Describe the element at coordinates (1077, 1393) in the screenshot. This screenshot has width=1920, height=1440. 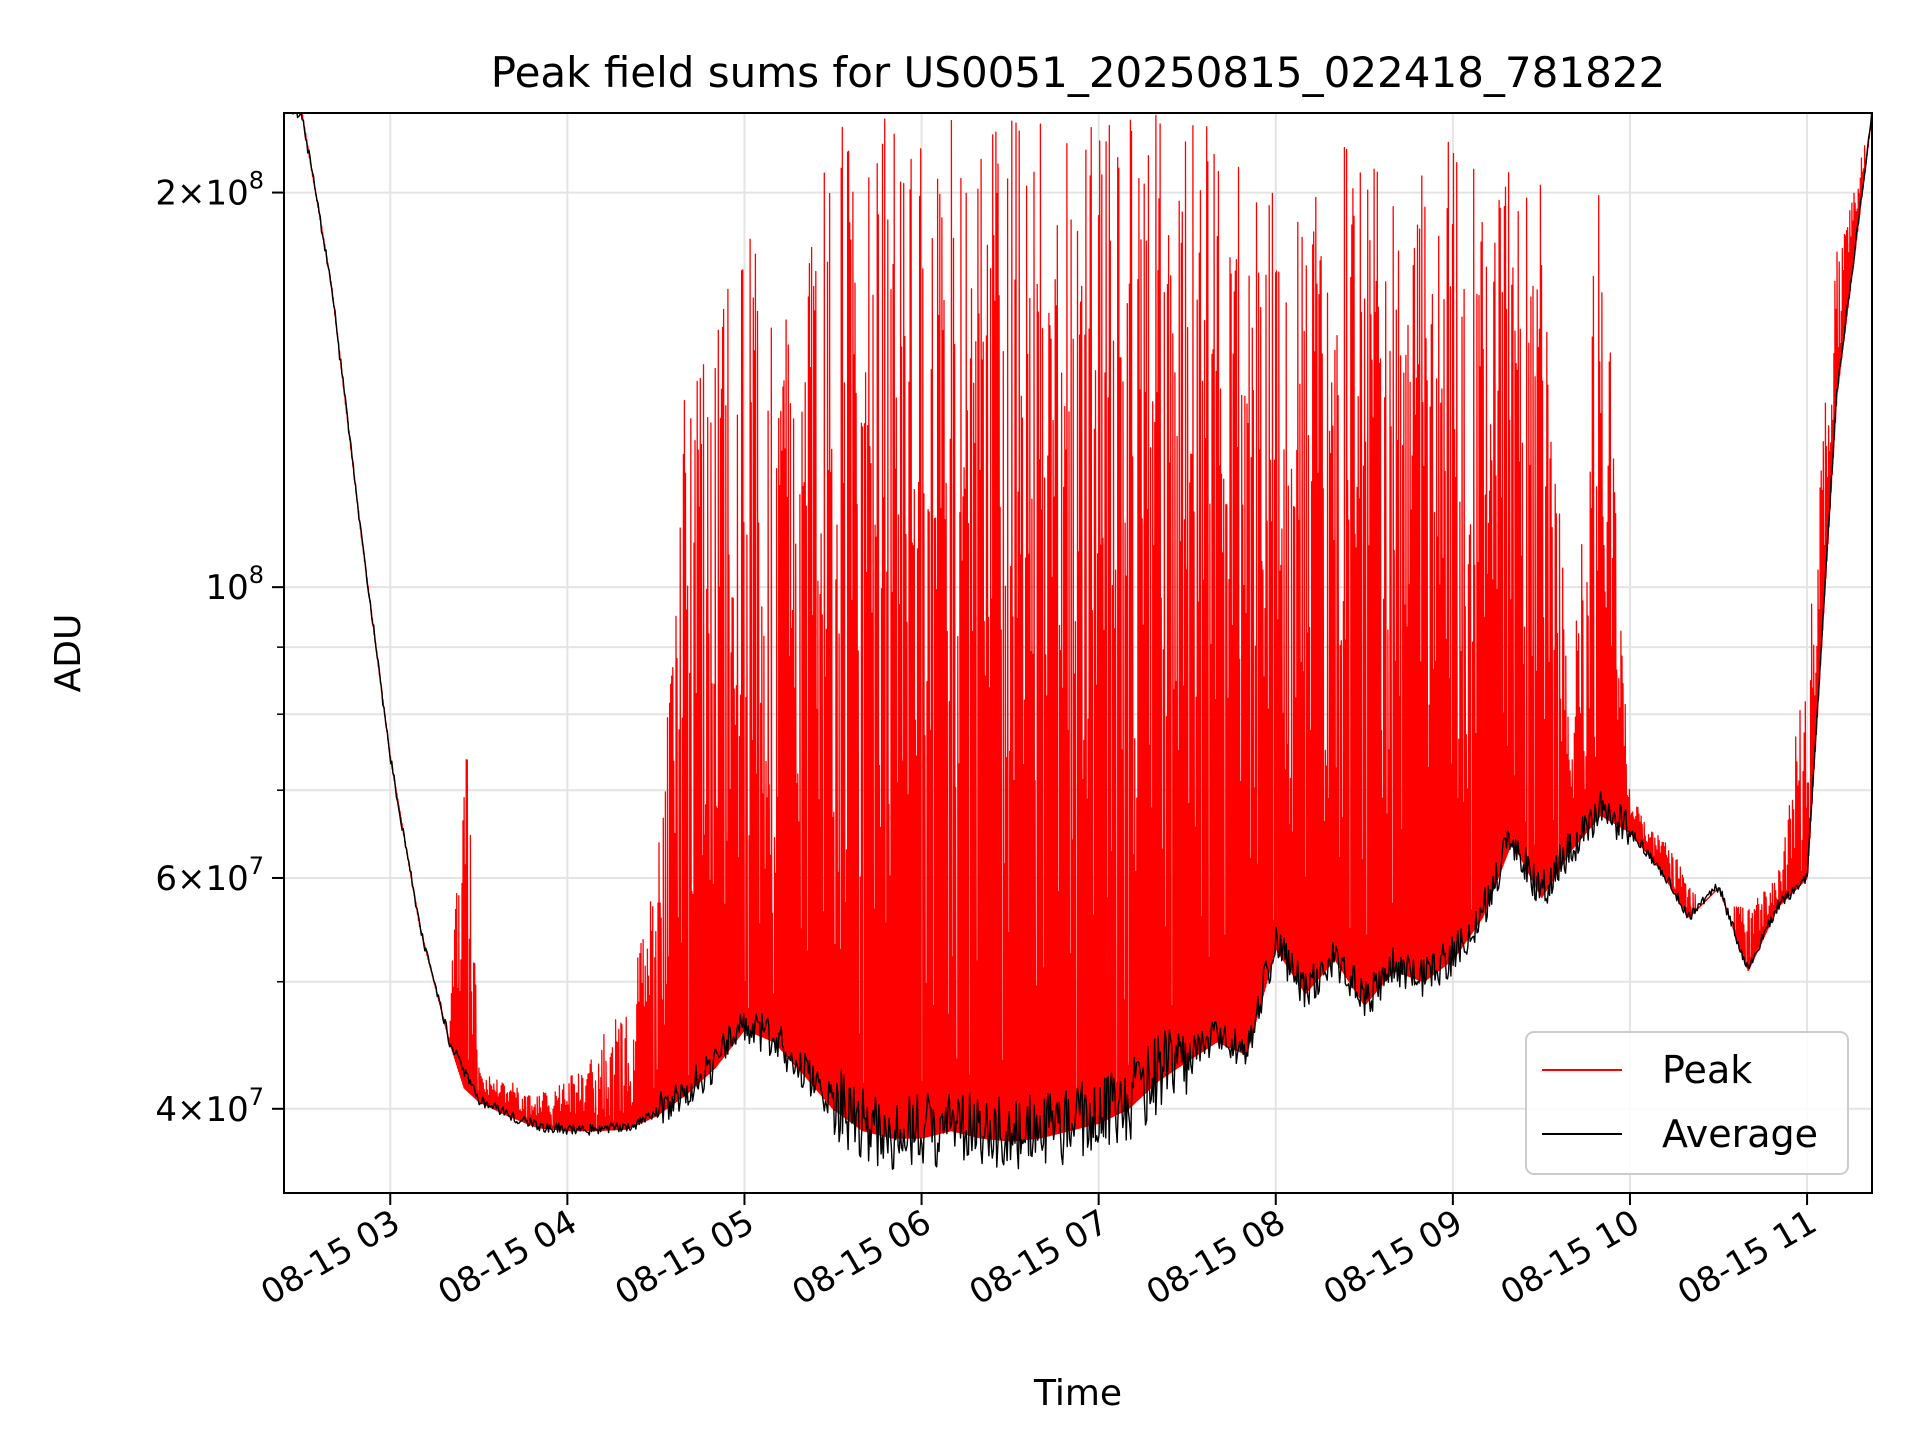
I see `x-axis-label: Time` at that location.